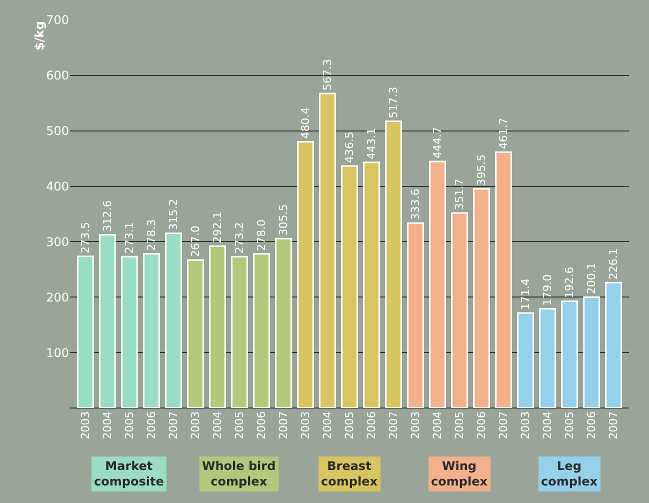 This screenshot has width=649, height=503. Describe the element at coordinates (129, 238) in the screenshot. I see `data-label: 273.1` at that location.